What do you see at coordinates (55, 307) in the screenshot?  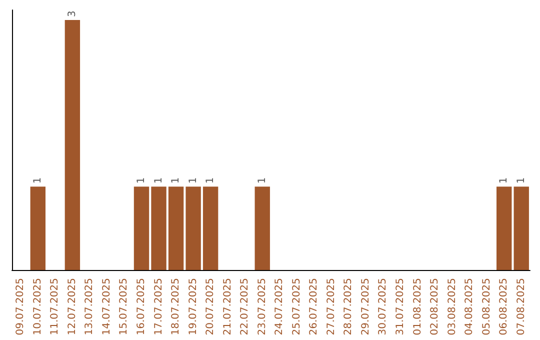 I see `x-tick-label: 11.07.2025` at bounding box center [55, 307].